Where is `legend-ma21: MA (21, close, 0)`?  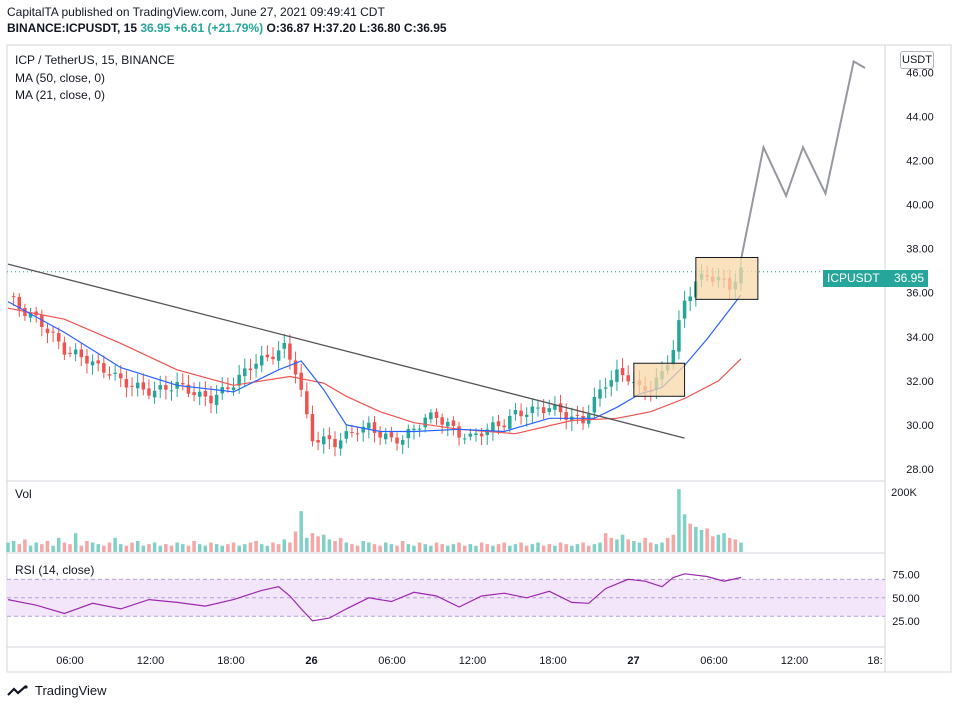
legend-ma21: MA (21, close, 0) is located at coordinates (60, 95).